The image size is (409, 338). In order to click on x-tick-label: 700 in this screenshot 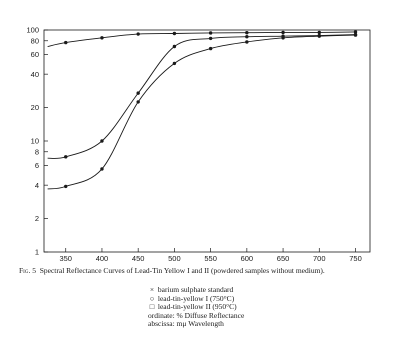, I will do `click(319, 258)`.